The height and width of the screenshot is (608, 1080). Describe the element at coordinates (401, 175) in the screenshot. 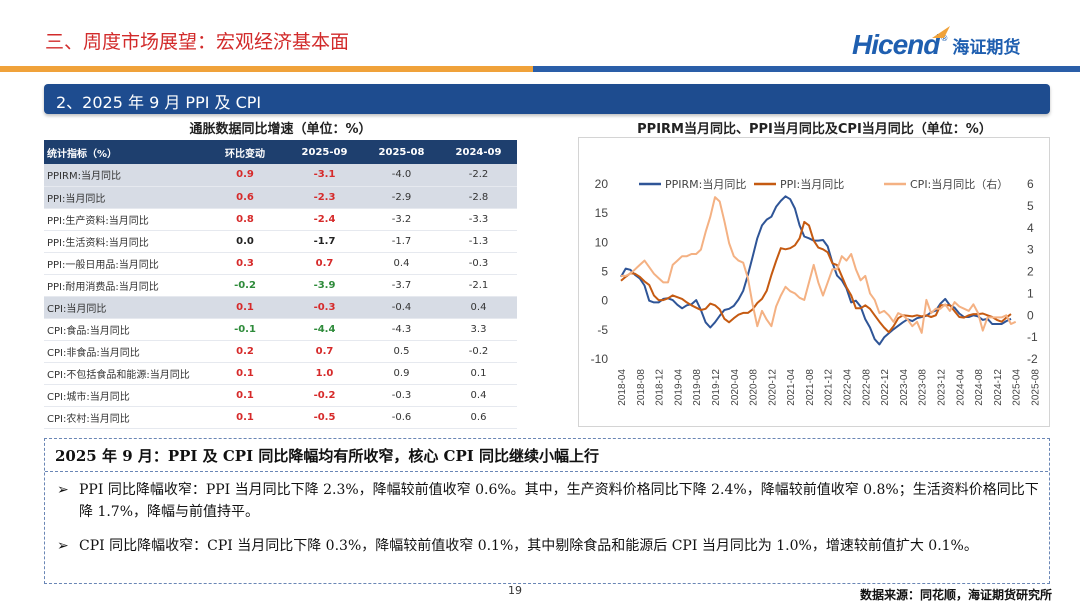

I see `value-2025-08-cell: -4.0` at that location.